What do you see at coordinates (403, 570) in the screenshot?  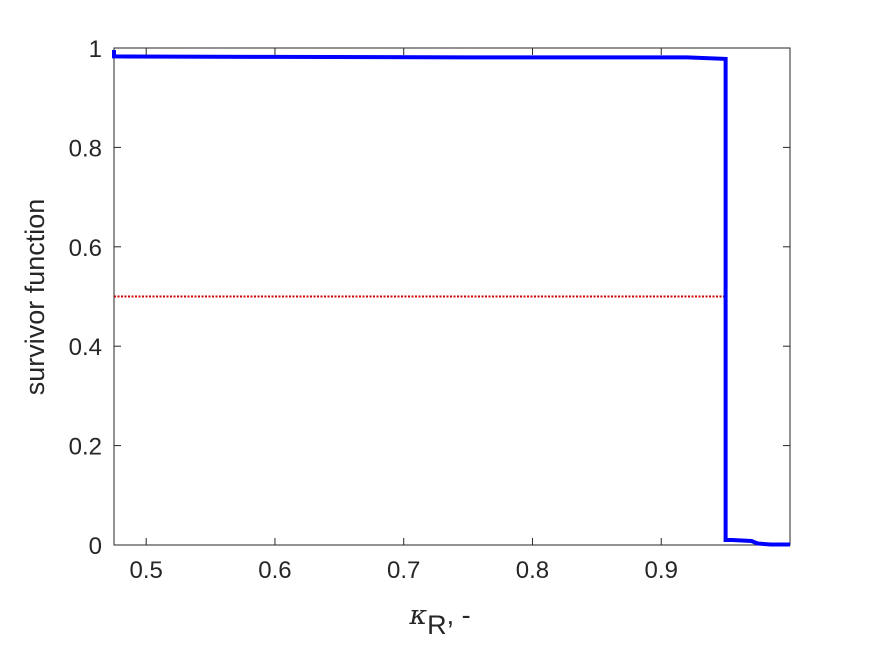 I see `x-tick-label: 0.7` at bounding box center [403, 570].